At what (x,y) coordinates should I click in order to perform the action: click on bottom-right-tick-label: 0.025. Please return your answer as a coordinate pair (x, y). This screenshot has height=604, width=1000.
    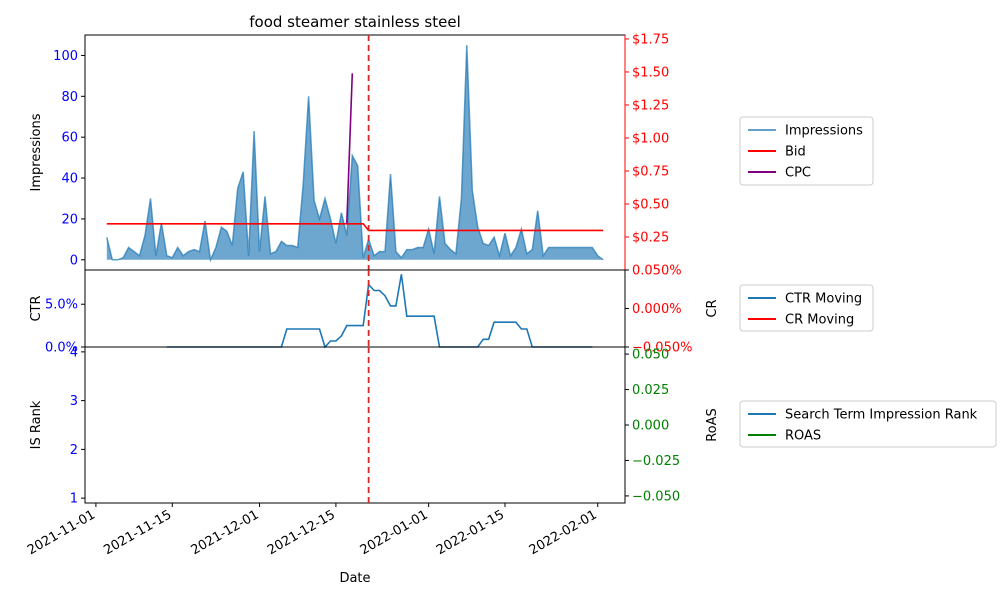
    Looking at the image, I should click on (650, 390).